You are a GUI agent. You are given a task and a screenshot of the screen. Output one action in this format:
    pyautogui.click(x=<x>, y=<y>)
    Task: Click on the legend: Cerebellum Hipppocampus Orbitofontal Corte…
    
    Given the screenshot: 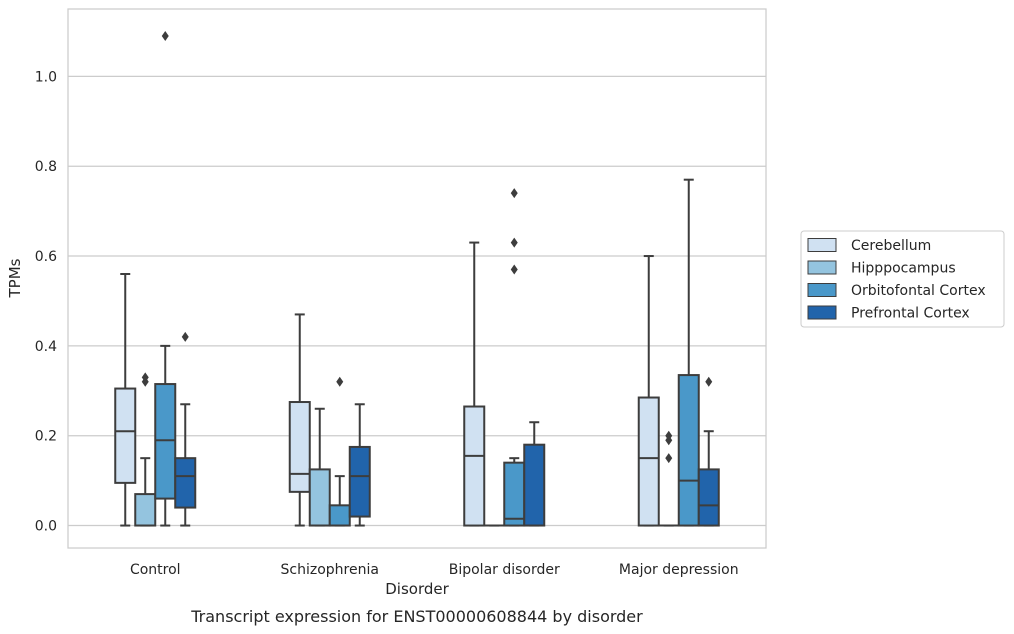 What is the action you would take?
    pyautogui.click(x=902, y=279)
    